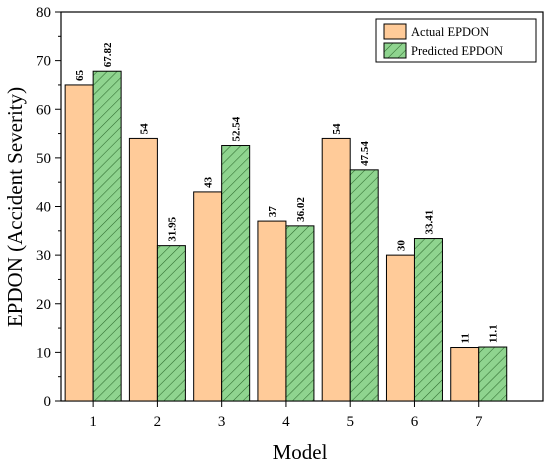  Describe the element at coordinates (43, 13) in the screenshot. I see `y-tick-label: 80` at that location.